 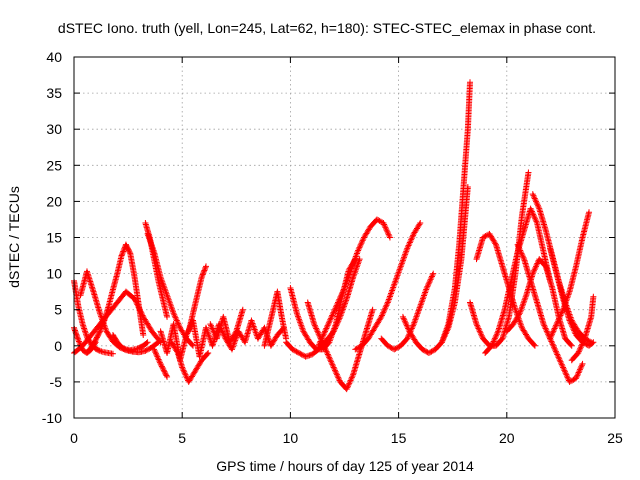 What do you see at coordinates (291, 438) in the screenshot?
I see `x-tick-label: 10` at bounding box center [291, 438].